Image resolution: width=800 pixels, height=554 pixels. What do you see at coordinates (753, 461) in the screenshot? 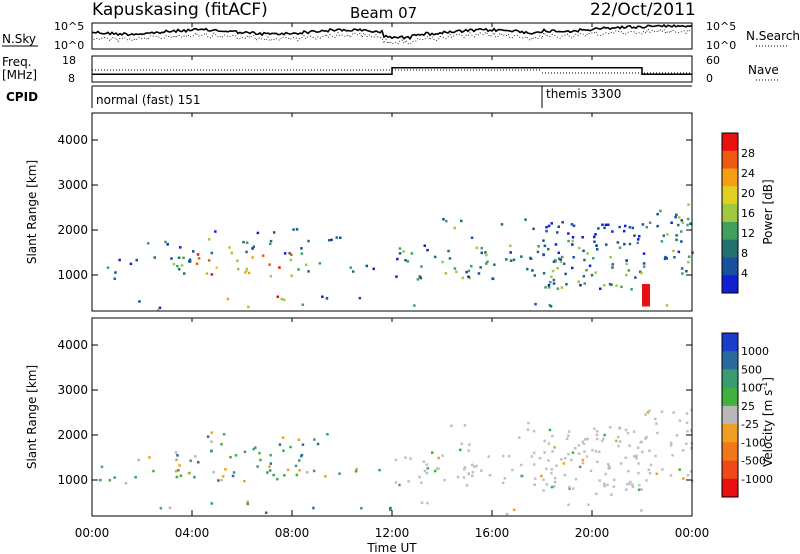
I see `colorbar-tick-label: -500` at bounding box center [753, 461].